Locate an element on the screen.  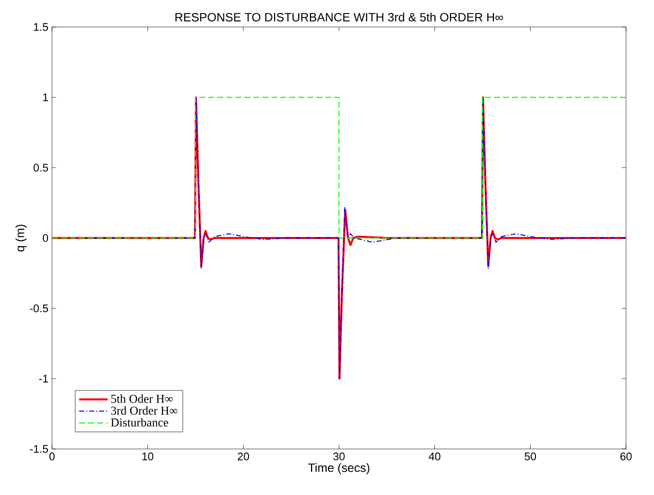
x-tick-label: 20 is located at coordinates (244, 456).